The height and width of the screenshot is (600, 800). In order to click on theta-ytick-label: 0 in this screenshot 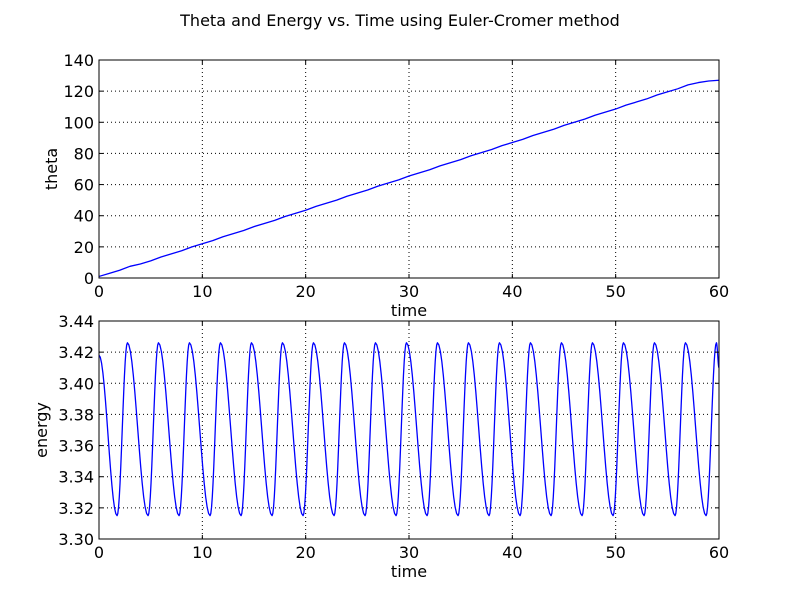, I will do `click(89, 278)`.